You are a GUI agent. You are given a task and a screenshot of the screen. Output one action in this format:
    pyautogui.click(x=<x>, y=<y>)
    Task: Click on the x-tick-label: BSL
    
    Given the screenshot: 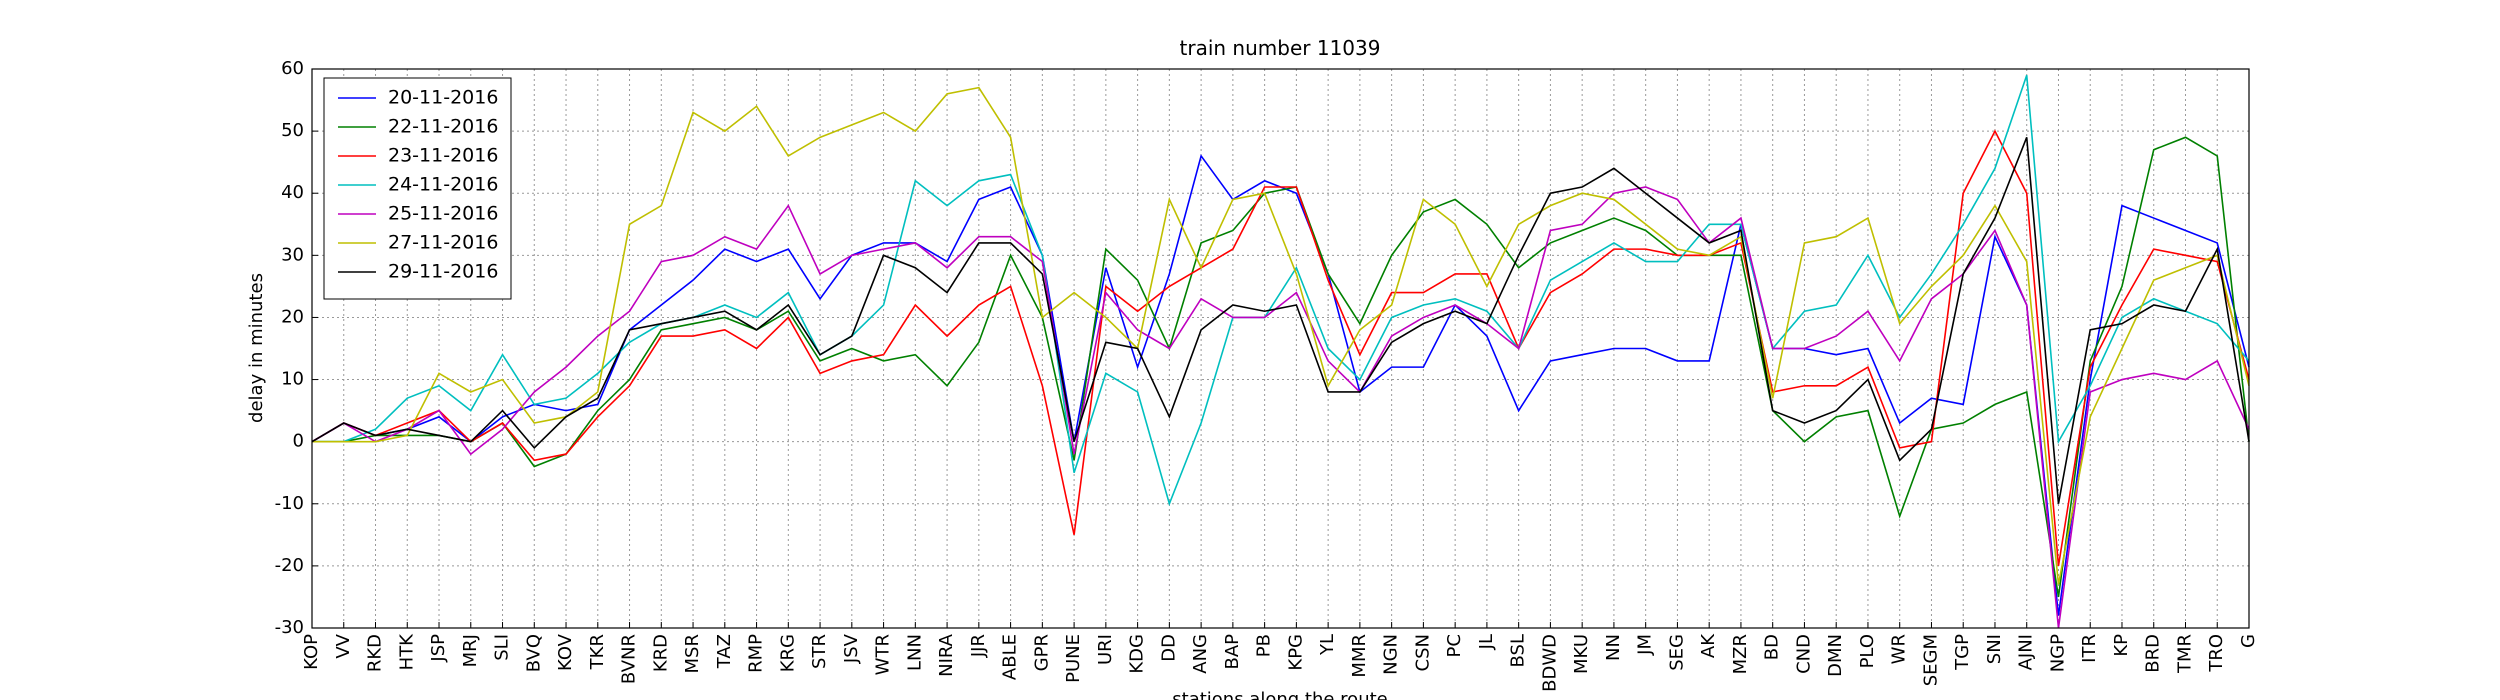 What is the action you would take?
    pyautogui.click(x=1518, y=651)
    